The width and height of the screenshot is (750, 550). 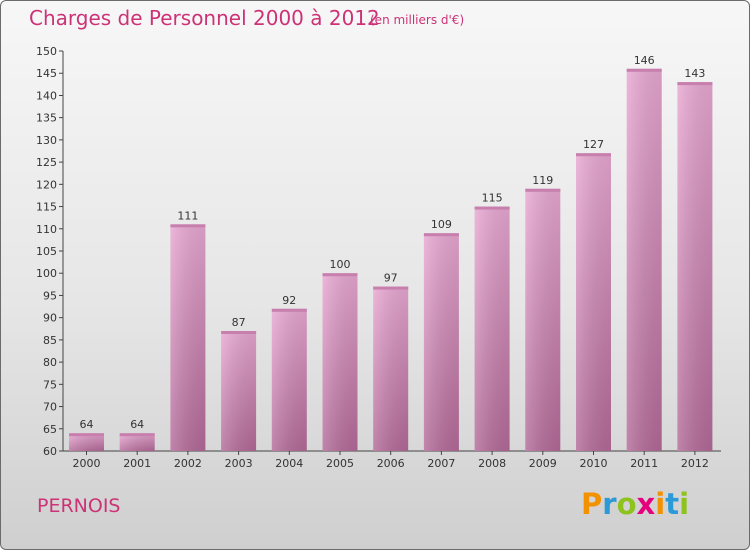 I want to click on y-tick-label: 125, so click(x=46, y=162).